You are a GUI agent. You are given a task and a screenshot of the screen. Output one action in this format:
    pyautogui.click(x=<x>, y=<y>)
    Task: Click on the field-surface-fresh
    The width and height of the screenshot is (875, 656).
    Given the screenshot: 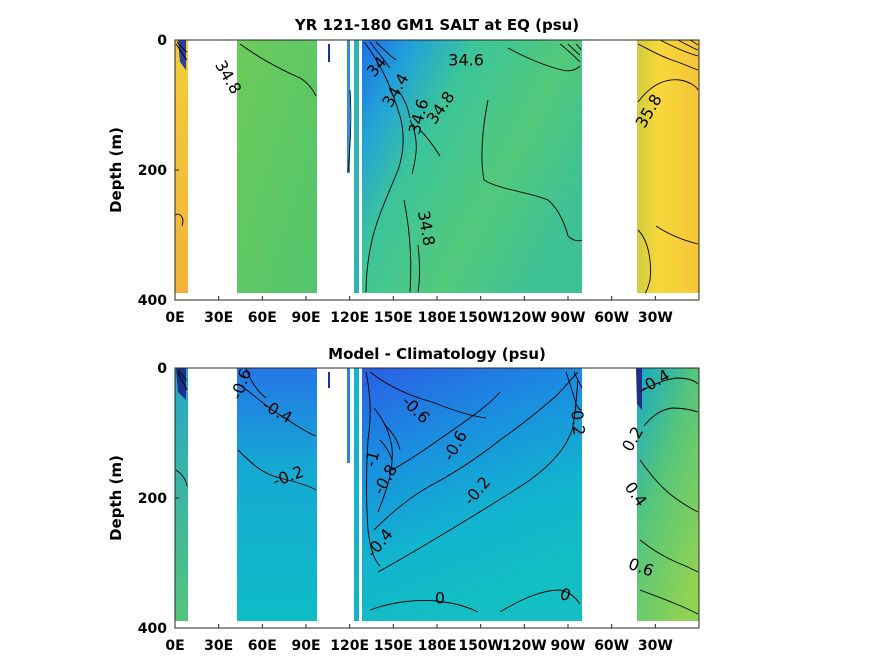 What is the action you would take?
    pyautogui.click(x=182, y=55)
    